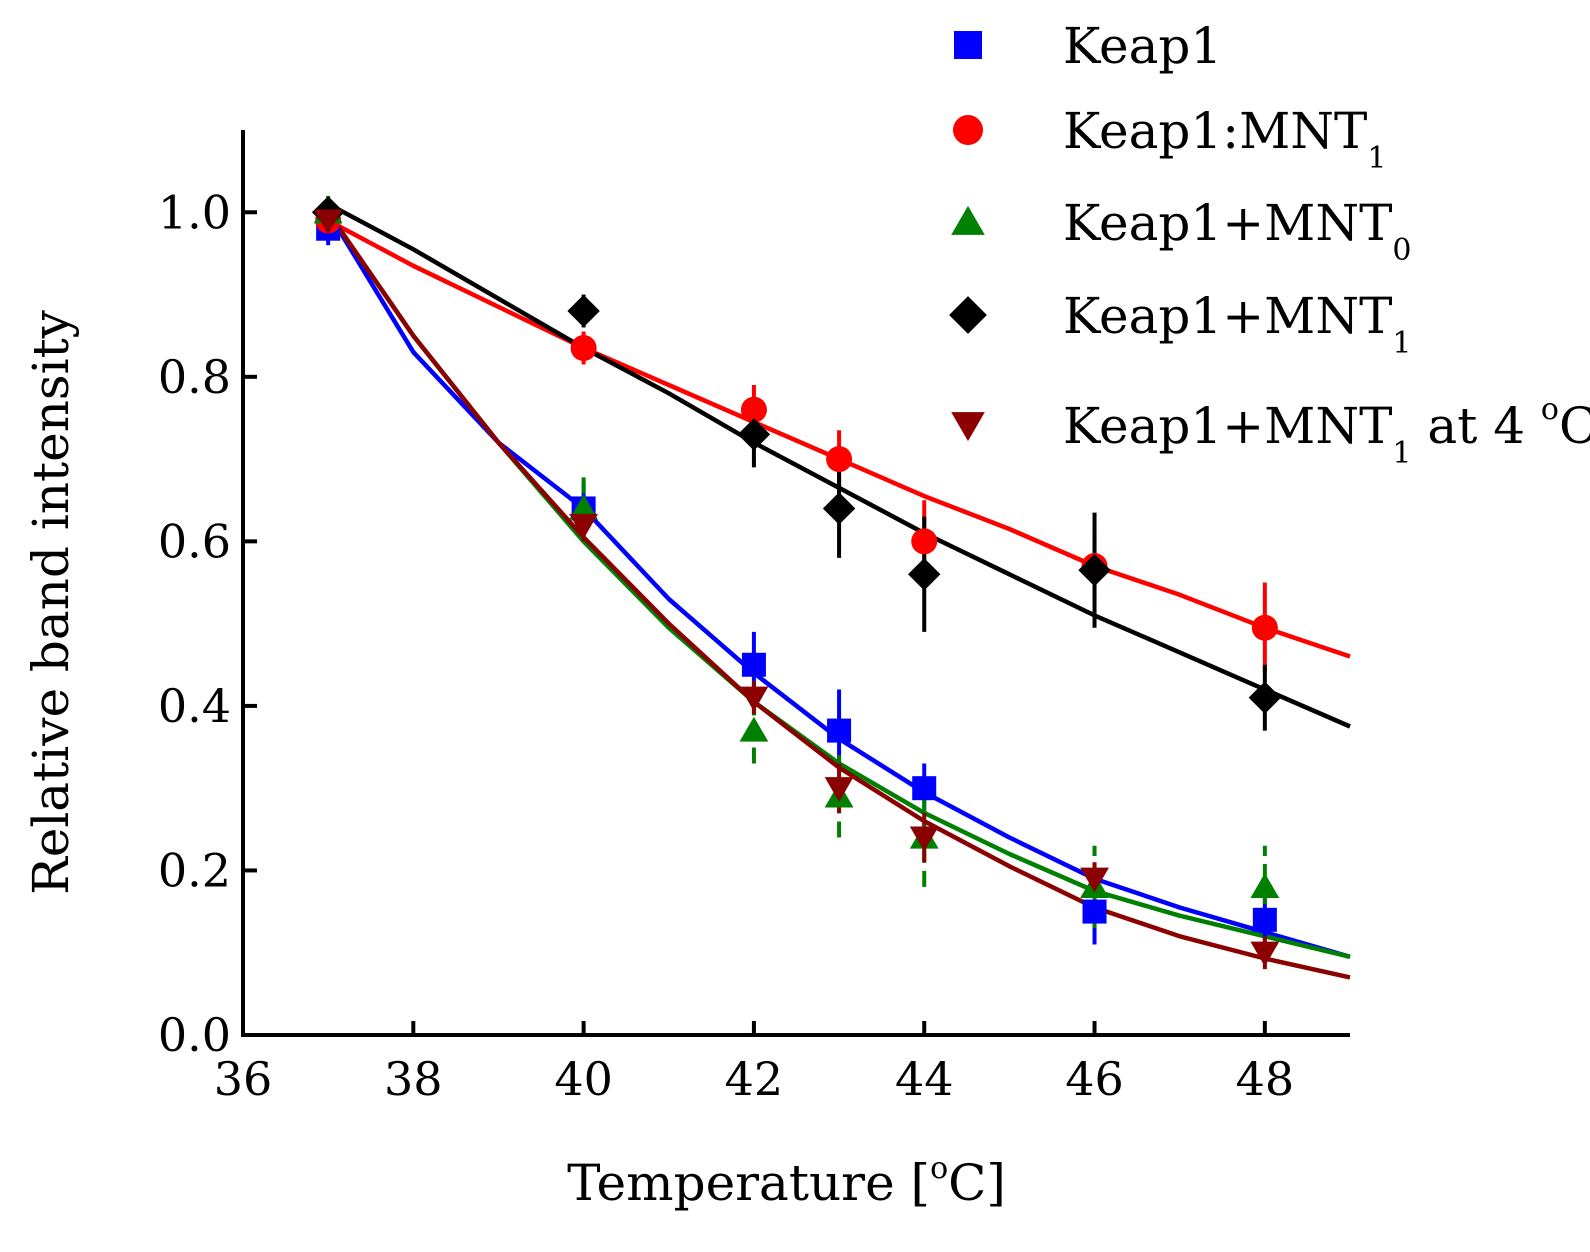  Describe the element at coordinates (194, 706) in the screenshot. I see `y-tick-label: 0.4` at that location.